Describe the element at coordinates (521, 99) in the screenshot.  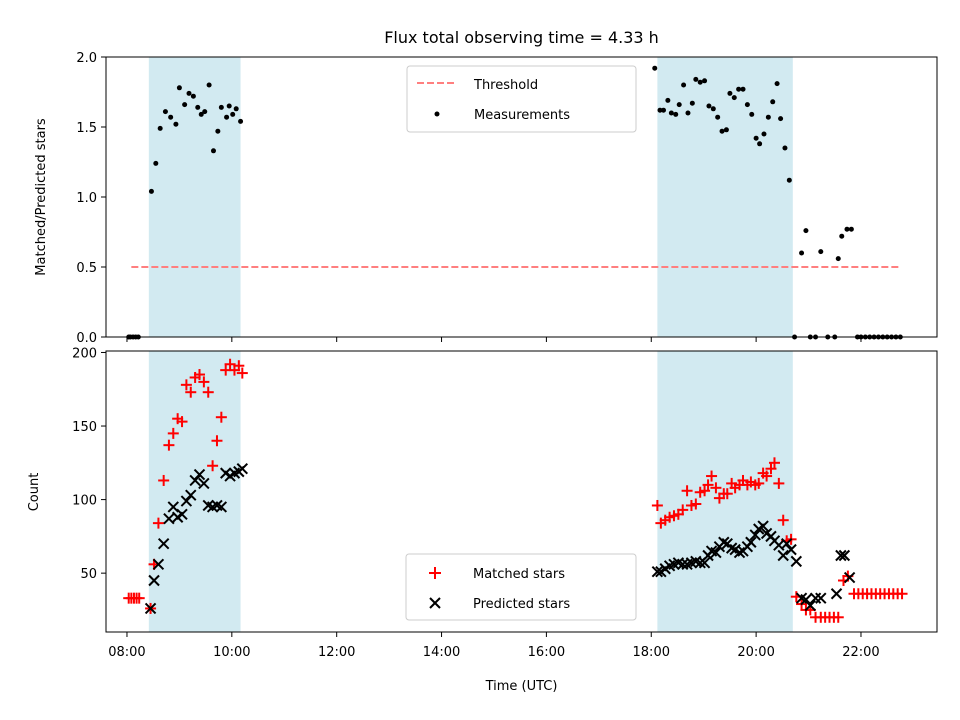
I see `ratio-legend-frame` at that location.